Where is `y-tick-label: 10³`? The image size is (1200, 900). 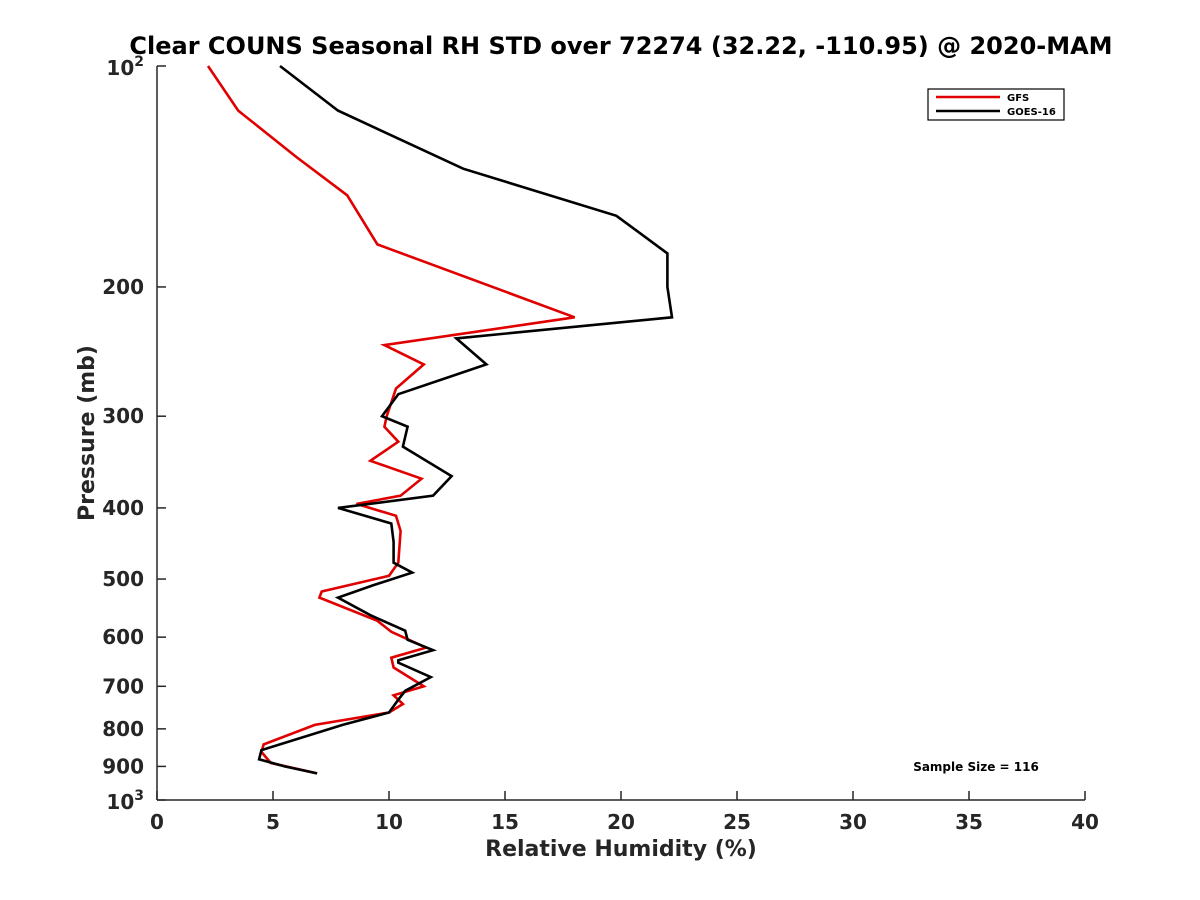
y-tick-label: 10³ is located at coordinates (125, 801).